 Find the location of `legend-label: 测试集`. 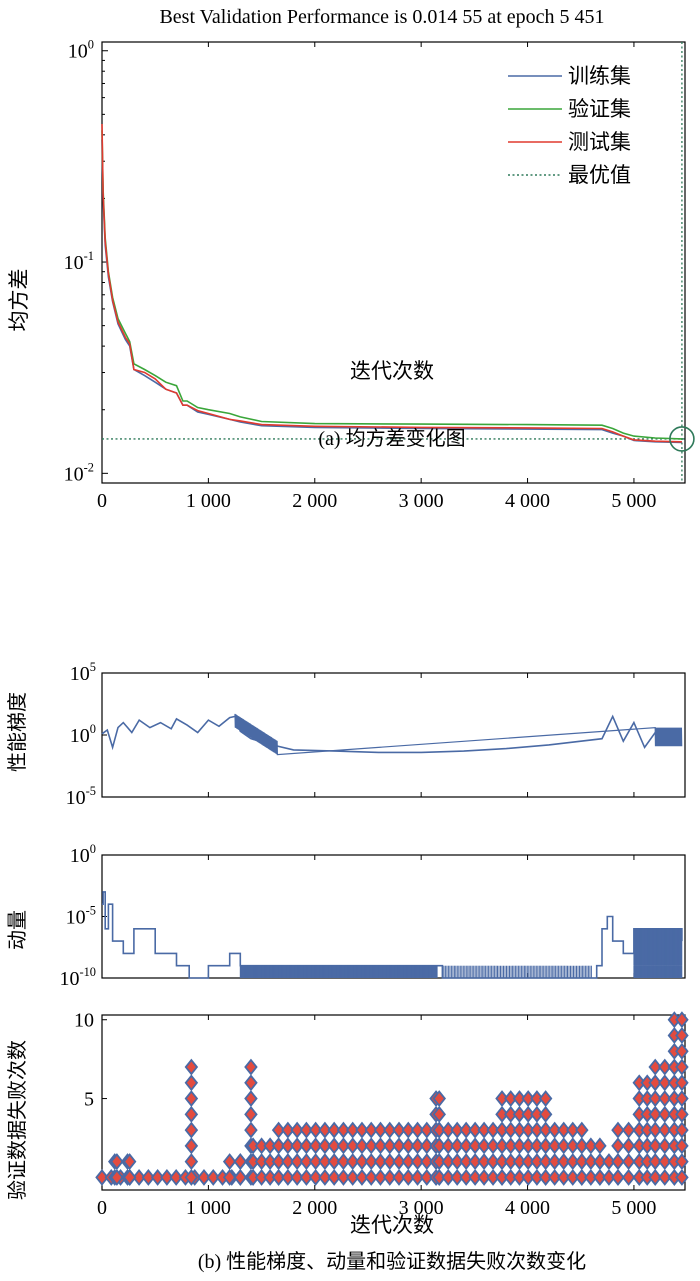

legend-label: 测试集 is located at coordinates (599, 142).